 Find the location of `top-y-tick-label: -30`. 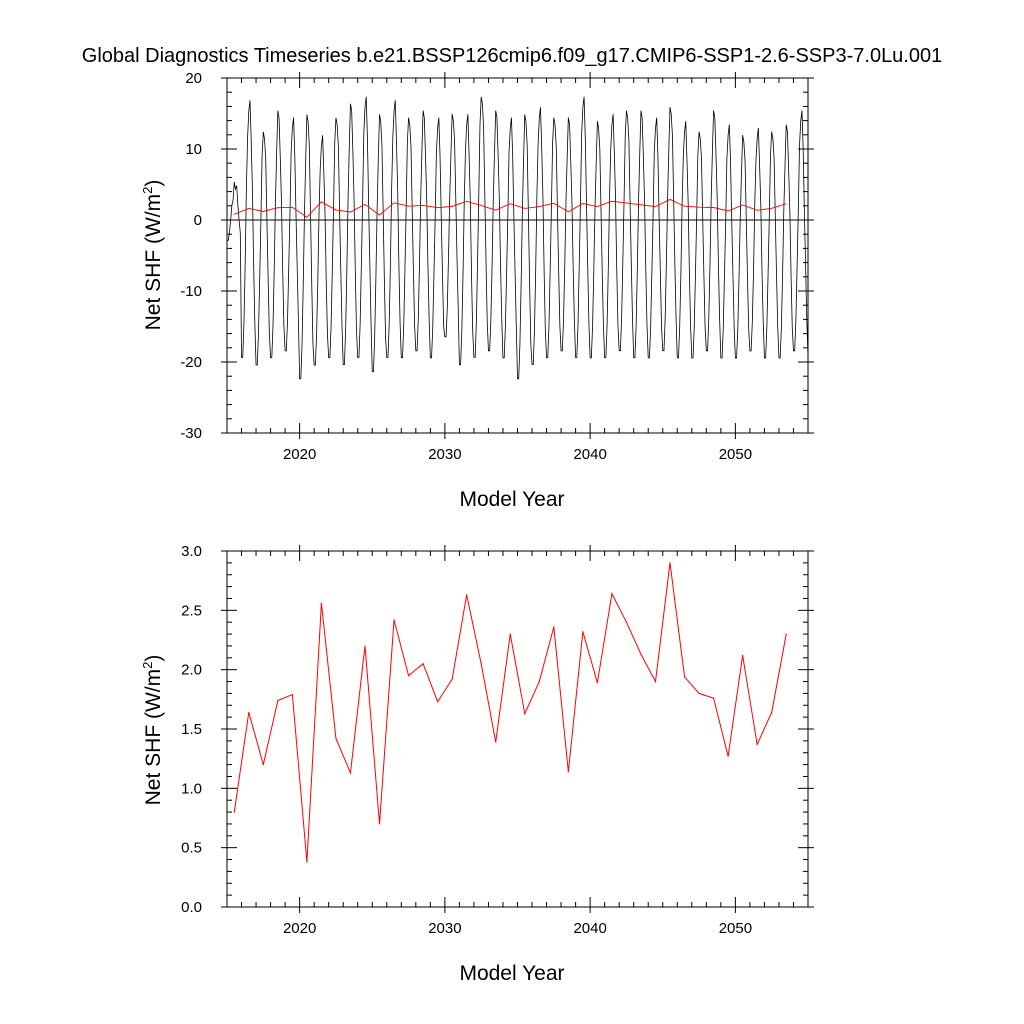

top-y-tick-label: -30 is located at coordinates (191, 433).